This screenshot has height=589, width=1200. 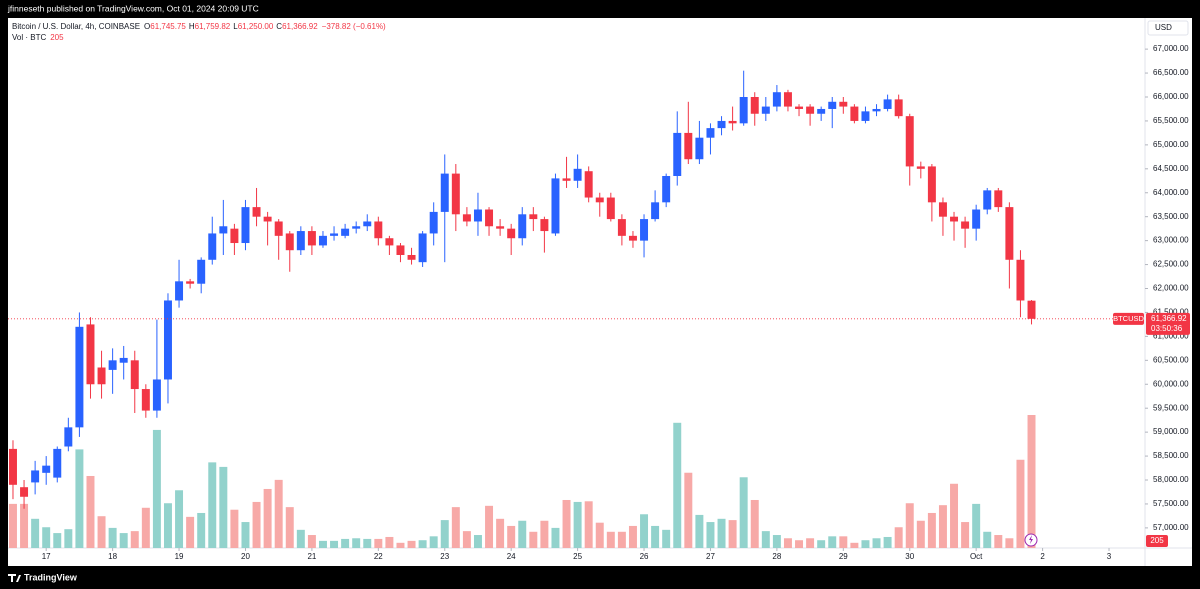 What do you see at coordinates (1171, 455) in the screenshot?
I see `y-tick-label: 58,500.00` at bounding box center [1171, 455].